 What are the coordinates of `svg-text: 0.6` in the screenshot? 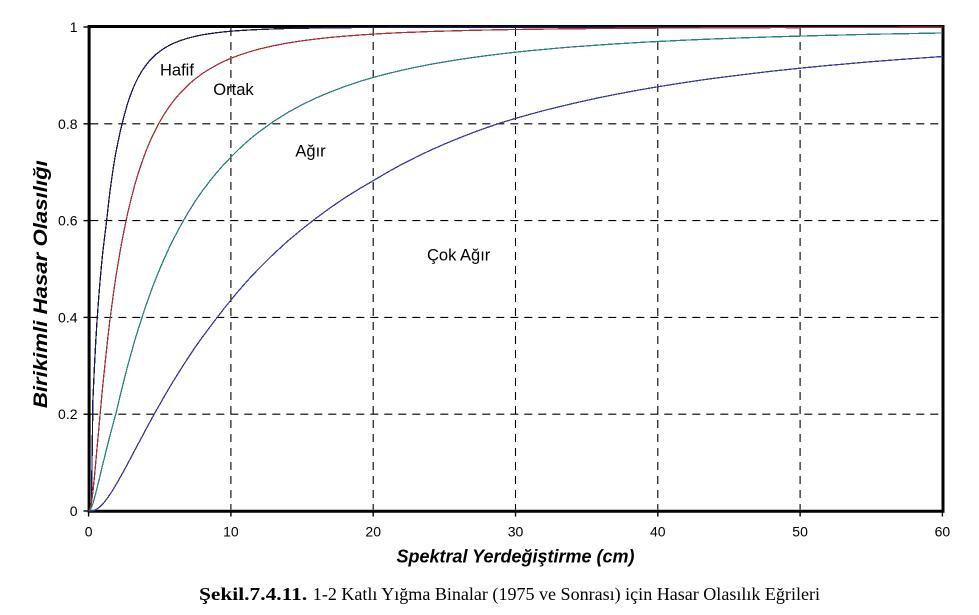 It's located at (68, 221).